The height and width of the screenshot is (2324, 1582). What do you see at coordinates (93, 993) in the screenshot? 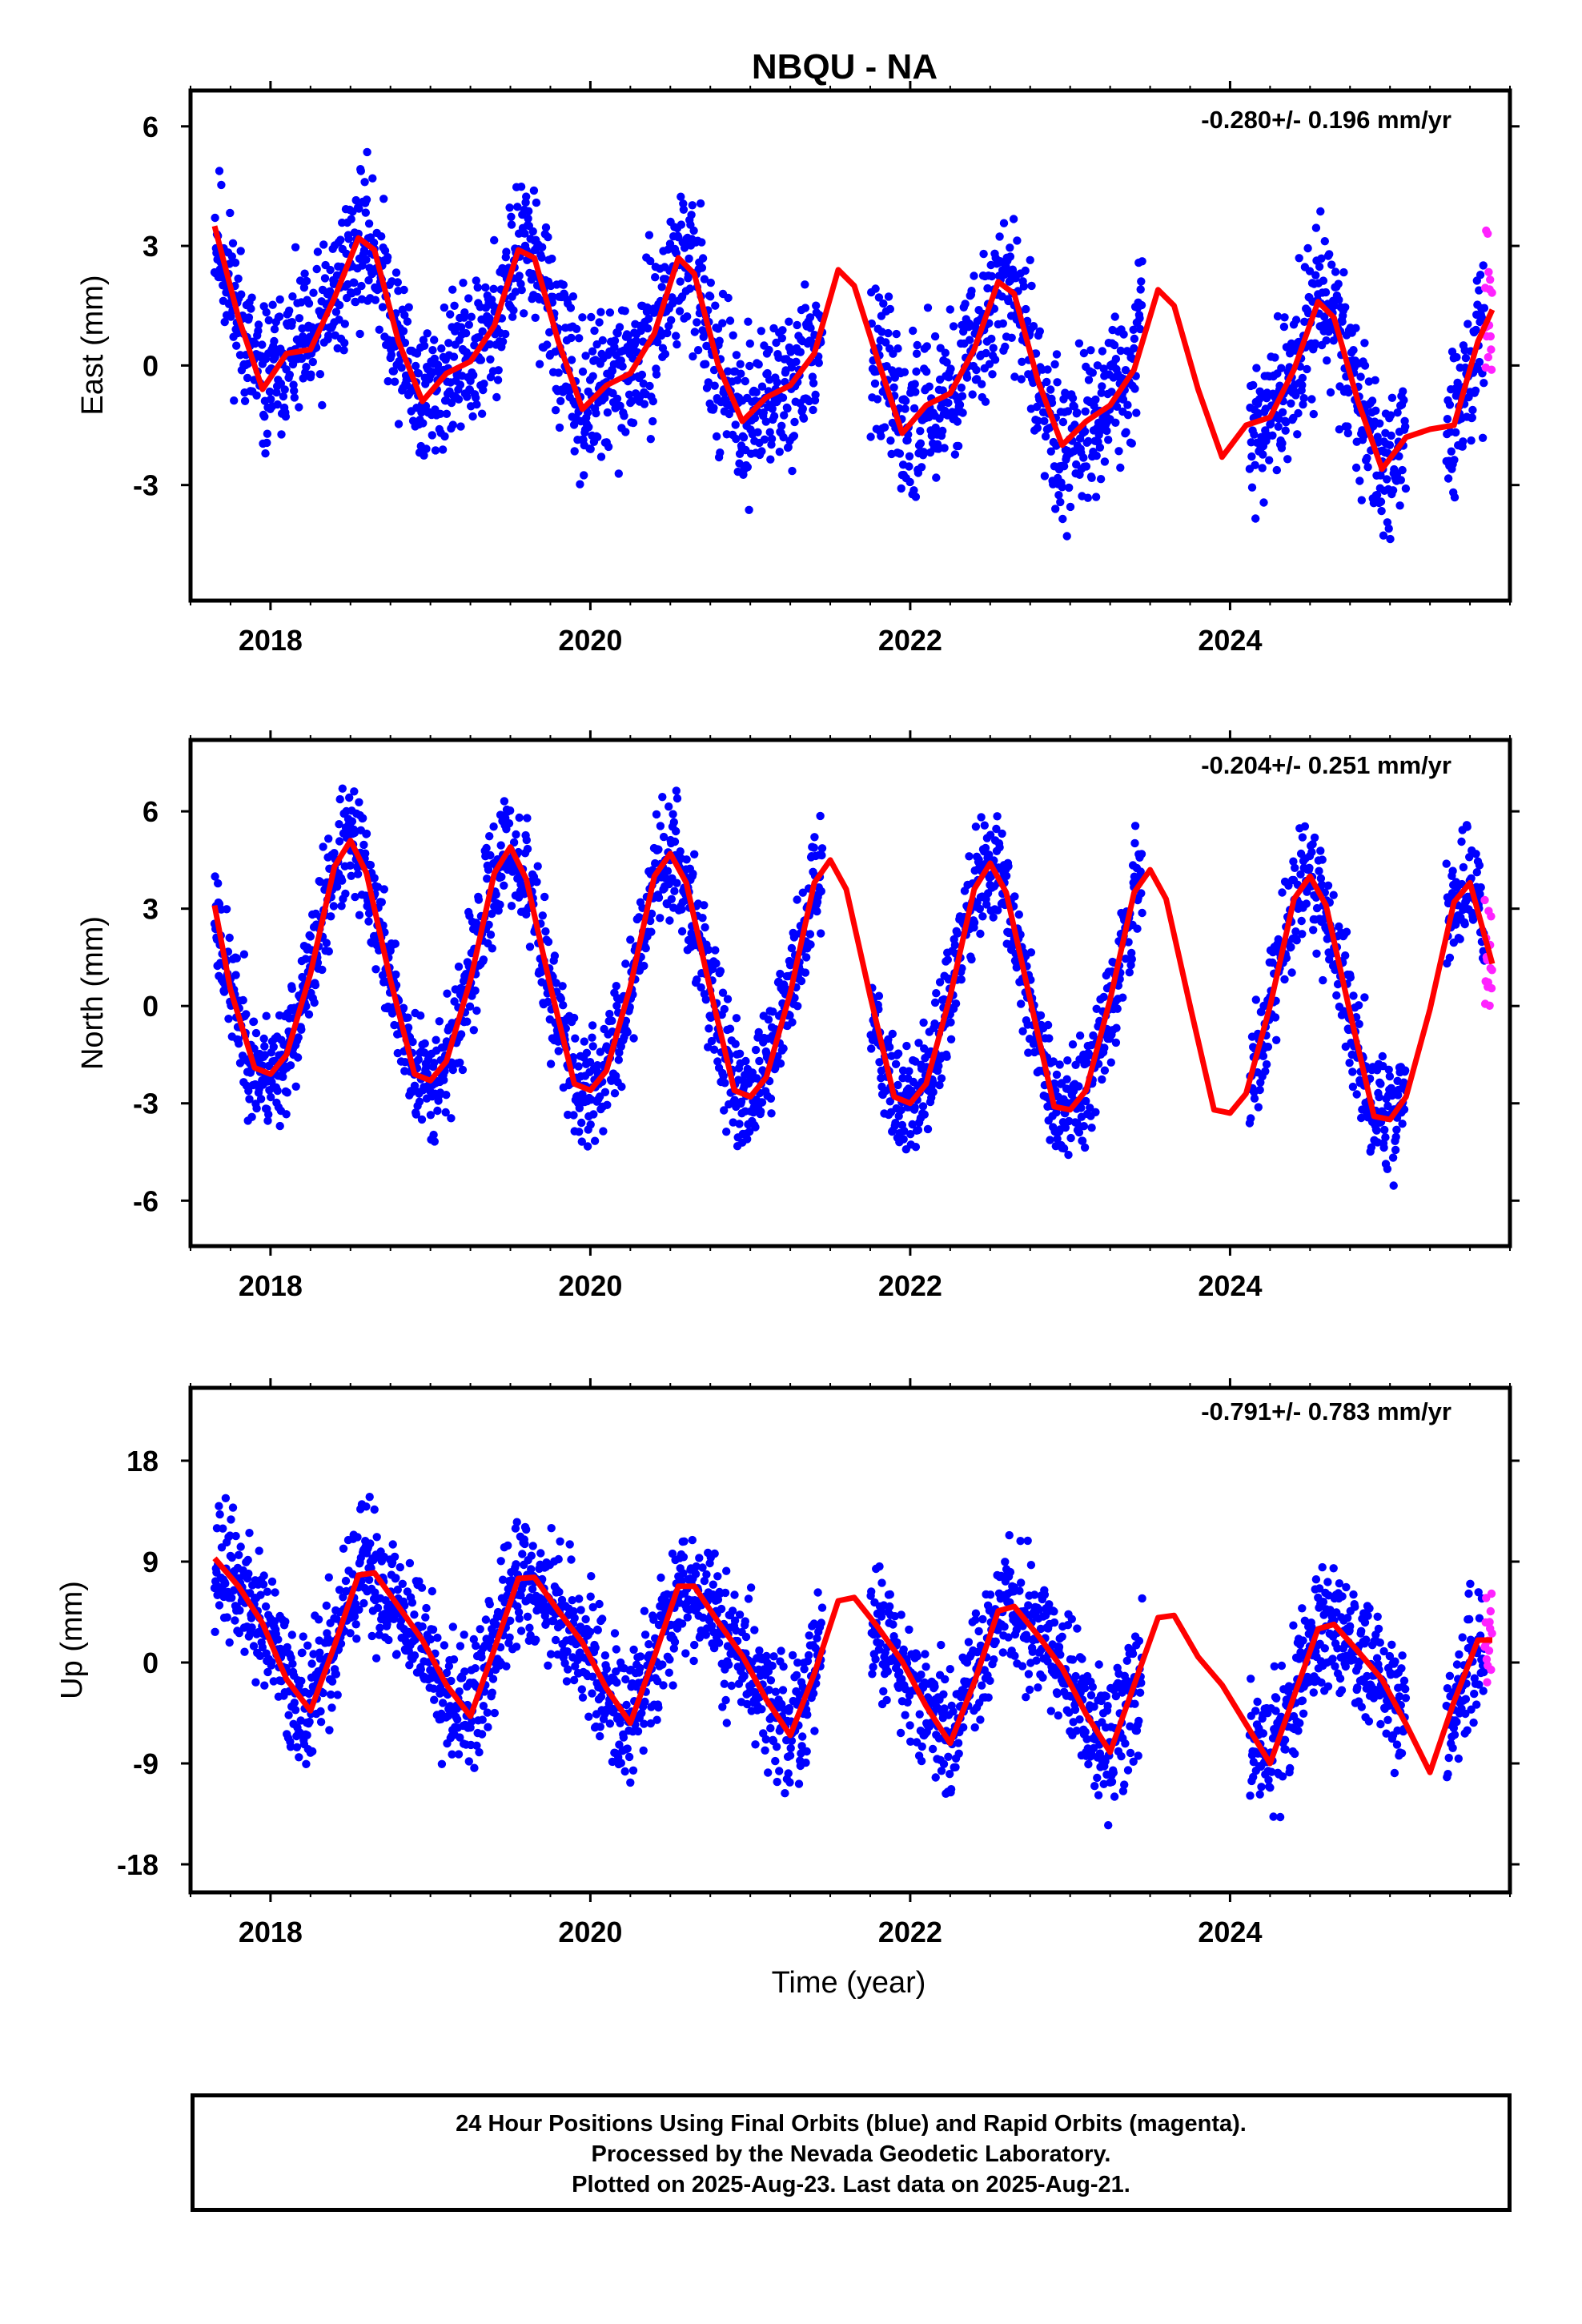
I see `north-y-axis-label: North (mm)` at bounding box center [93, 993].